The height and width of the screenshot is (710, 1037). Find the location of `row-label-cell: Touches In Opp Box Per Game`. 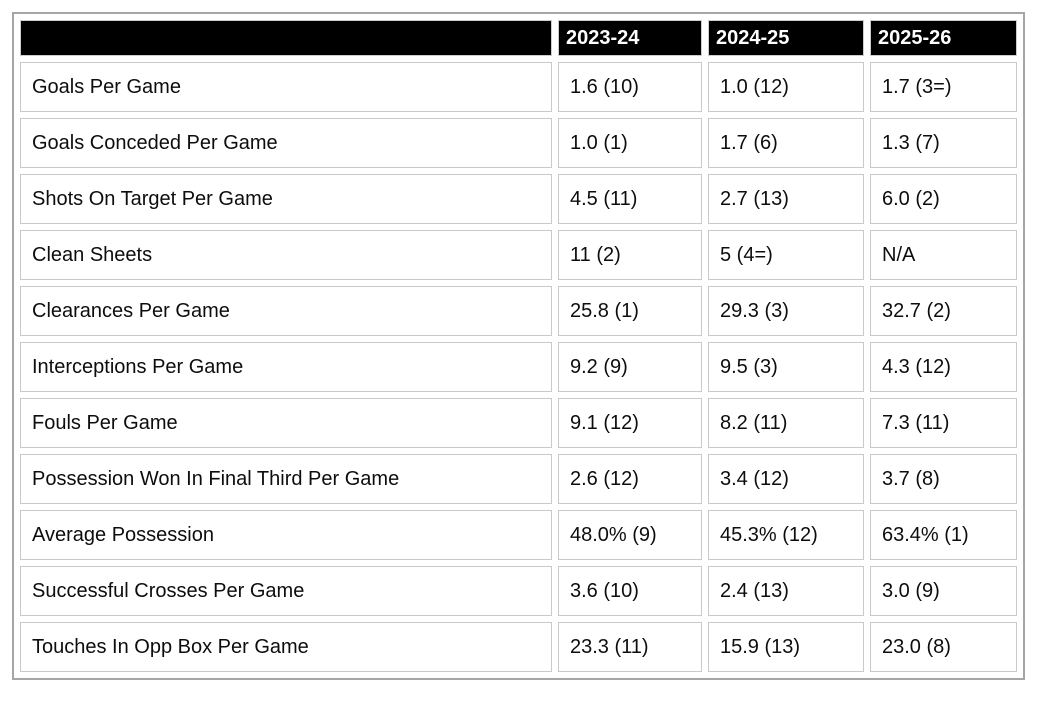

row-label-cell: Touches In Opp Box Per Game is located at coordinates (286, 647).